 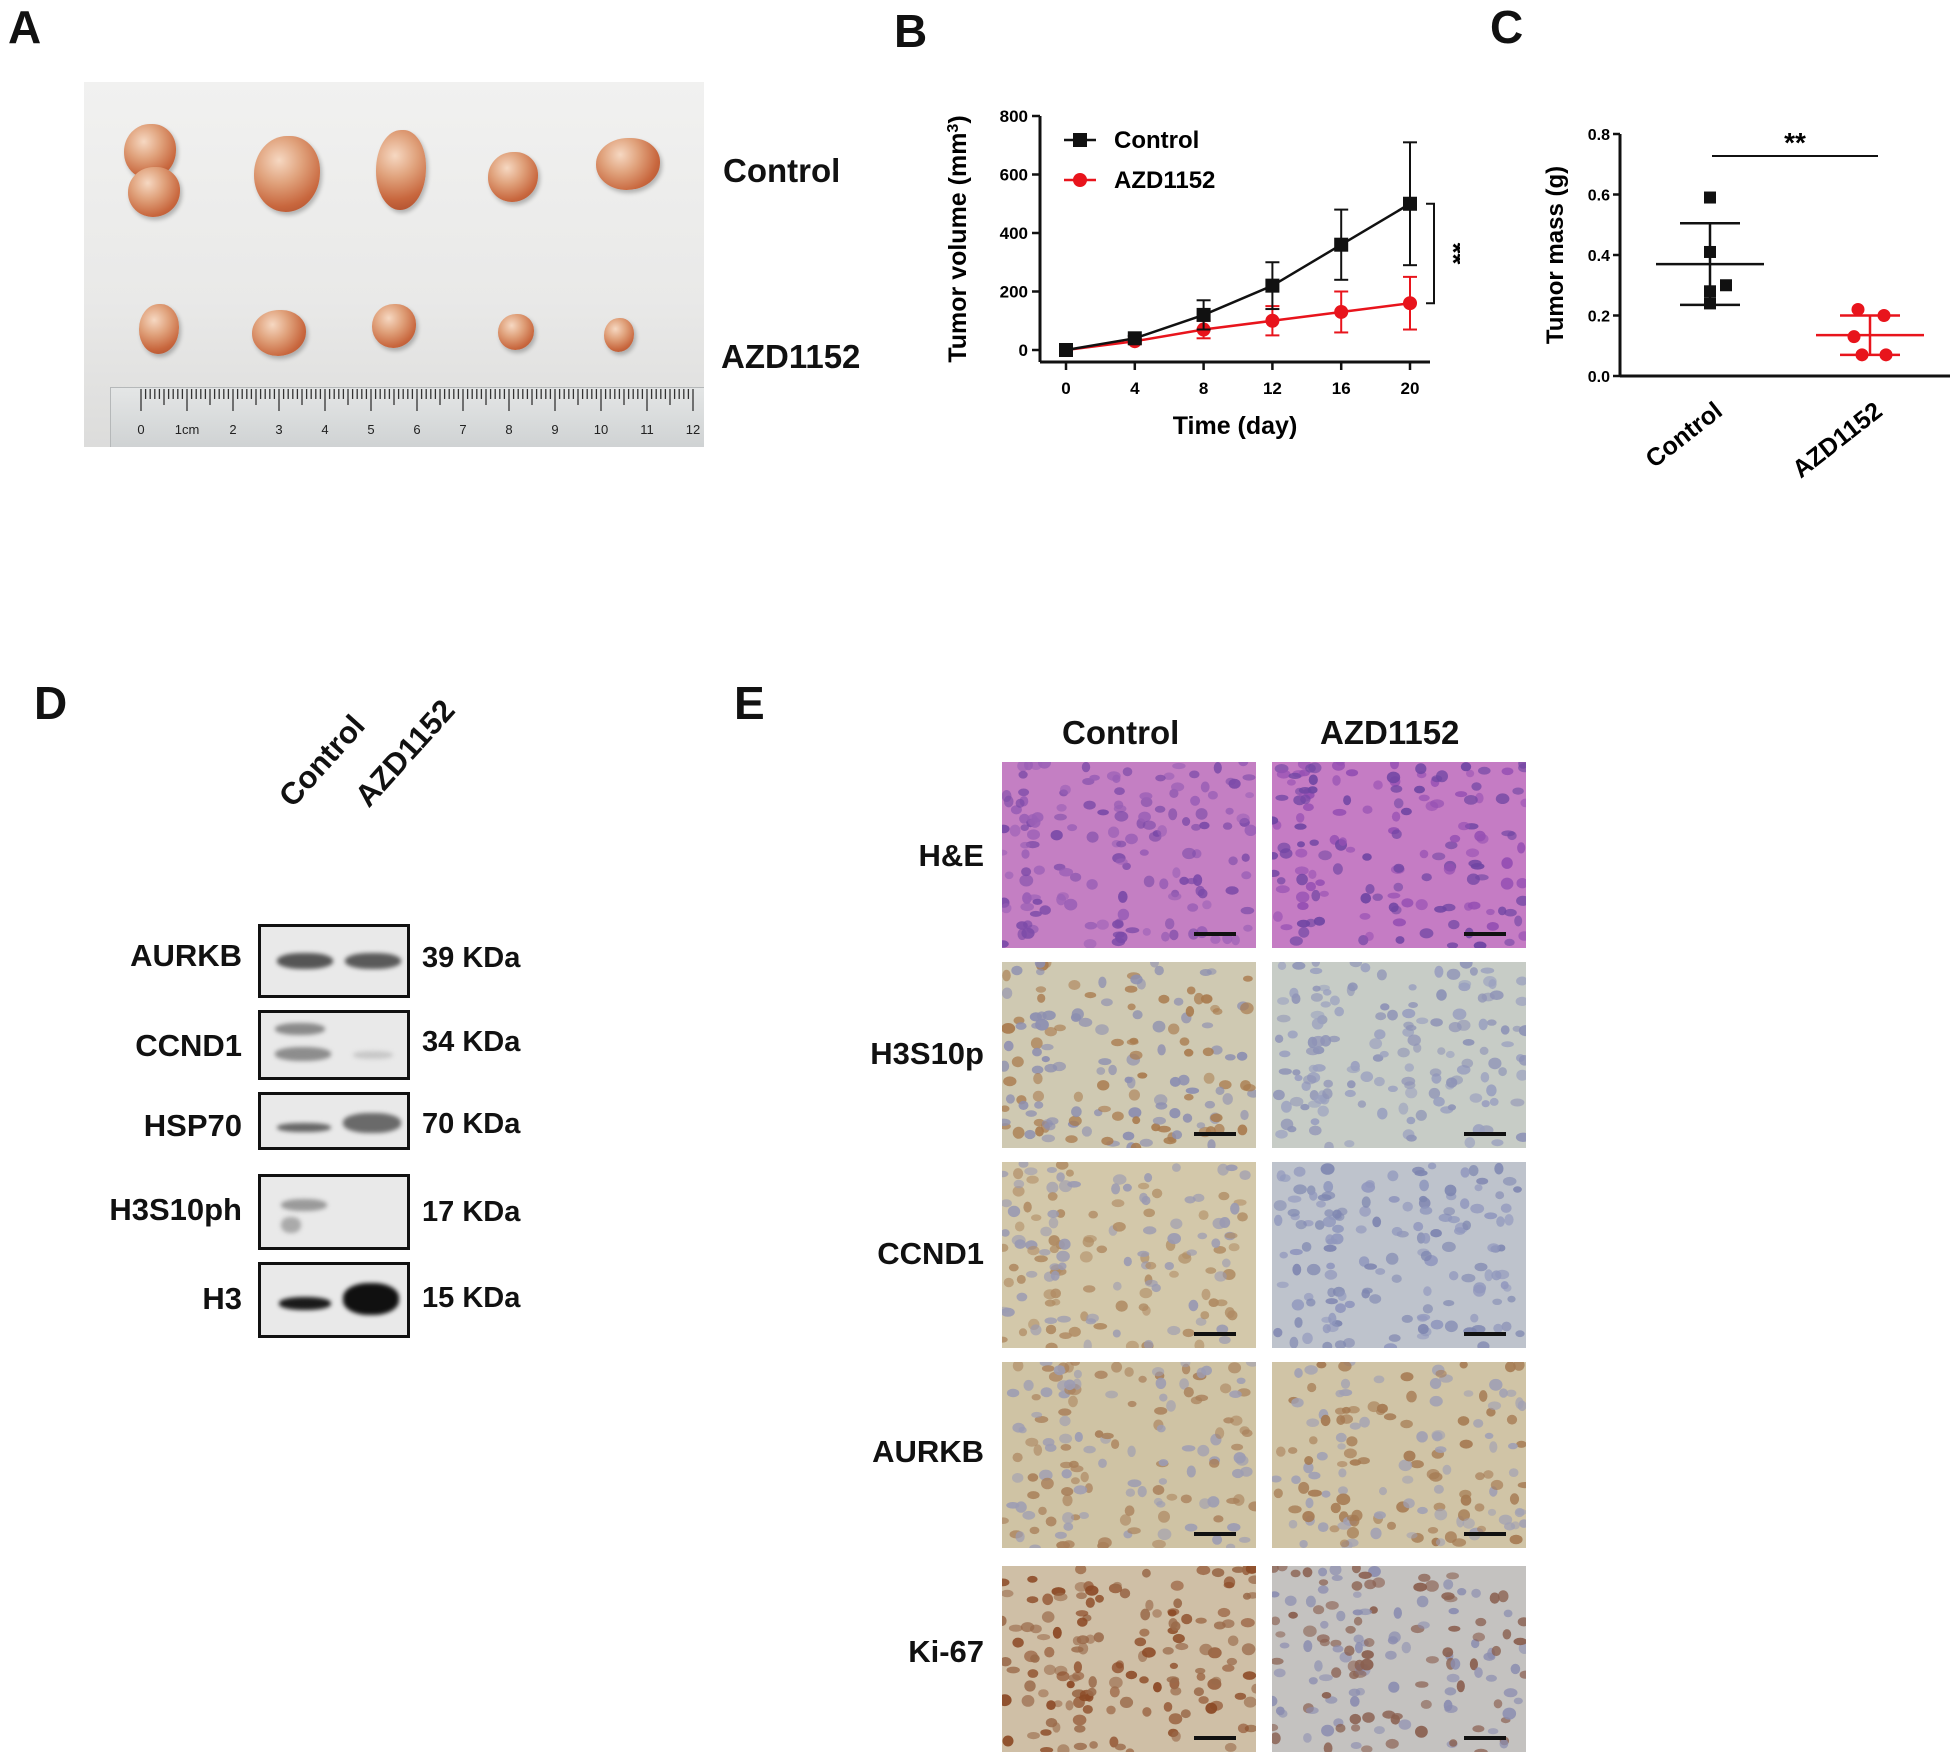 What do you see at coordinates (508, 429) in the screenshot?
I see `ruler-label: 8` at bounding box center [508, 429].